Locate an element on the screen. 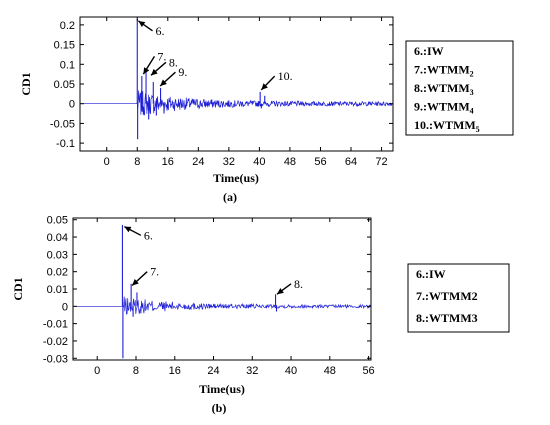  x-axis-label-b: Time(us) is located at coordinates (222, 389).